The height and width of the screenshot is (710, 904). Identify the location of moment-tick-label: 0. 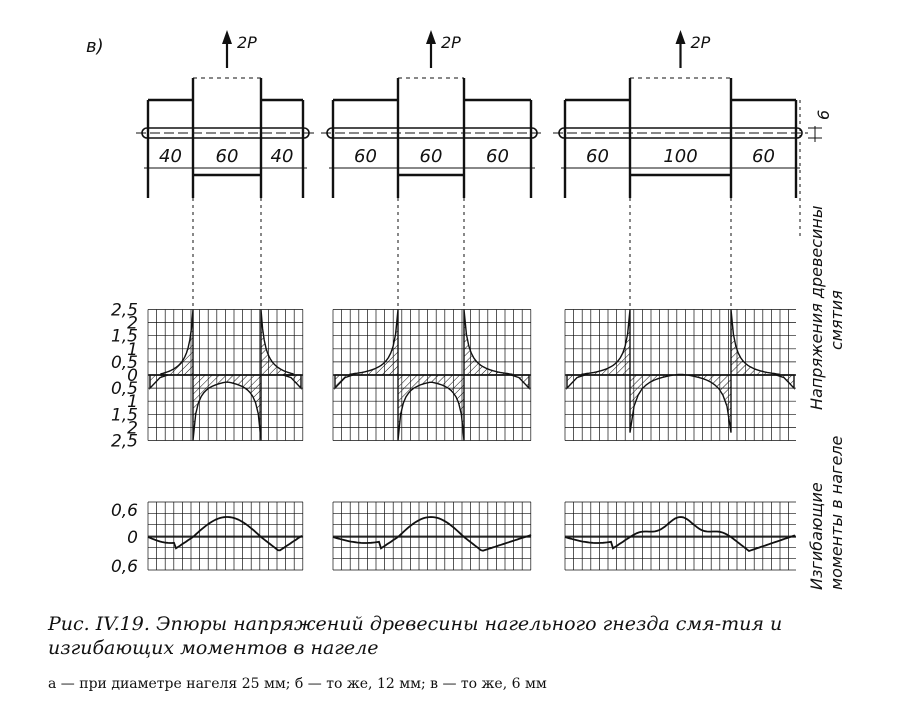
(132, 538).